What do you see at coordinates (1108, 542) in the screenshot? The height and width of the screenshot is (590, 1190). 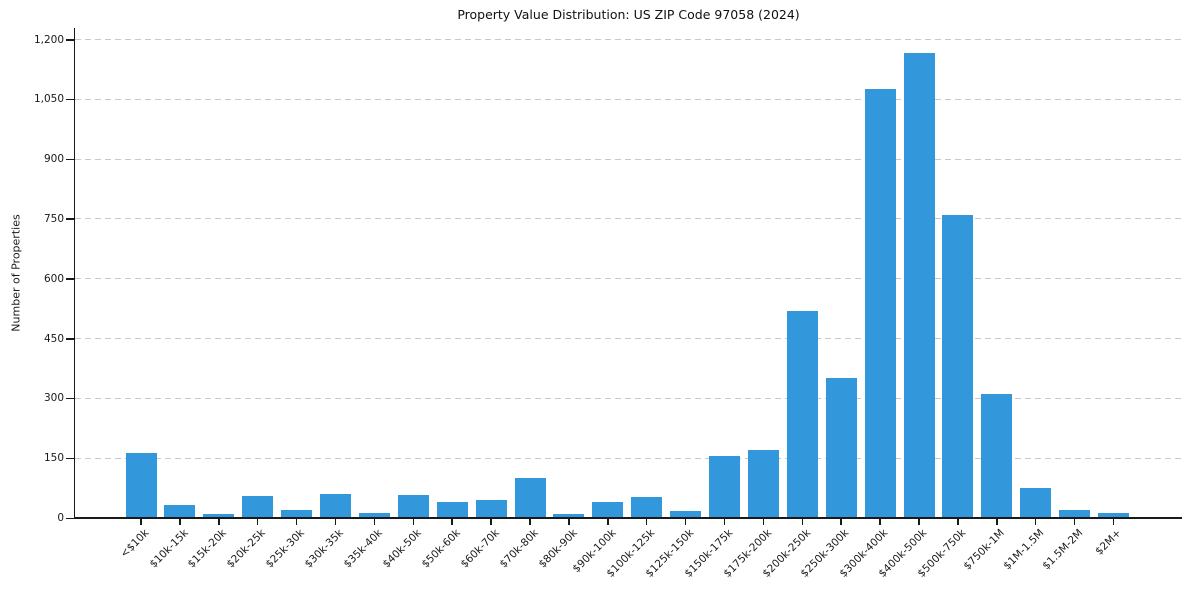 I see `x-tick-label: $2M+` at bounding box center [1108, 542].